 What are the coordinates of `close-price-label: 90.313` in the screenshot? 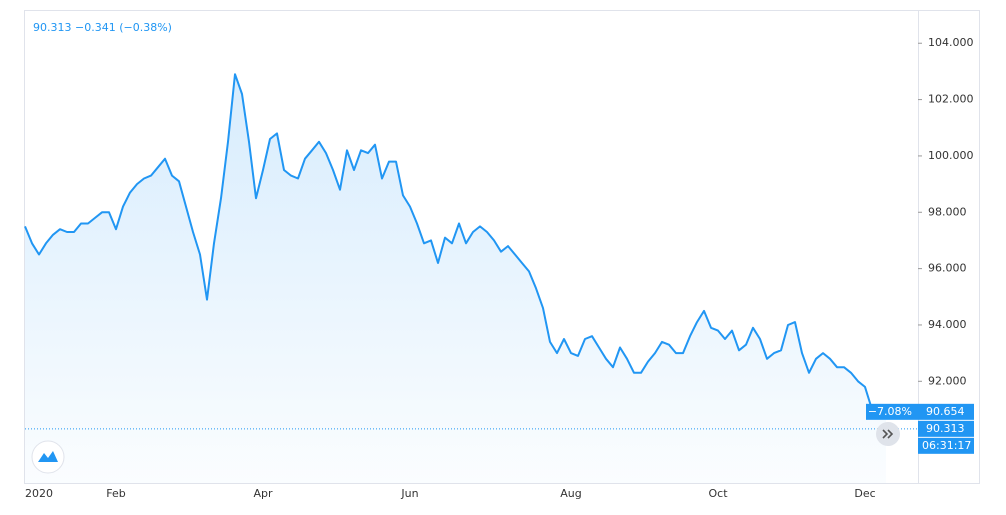 It's located at (945, 428).